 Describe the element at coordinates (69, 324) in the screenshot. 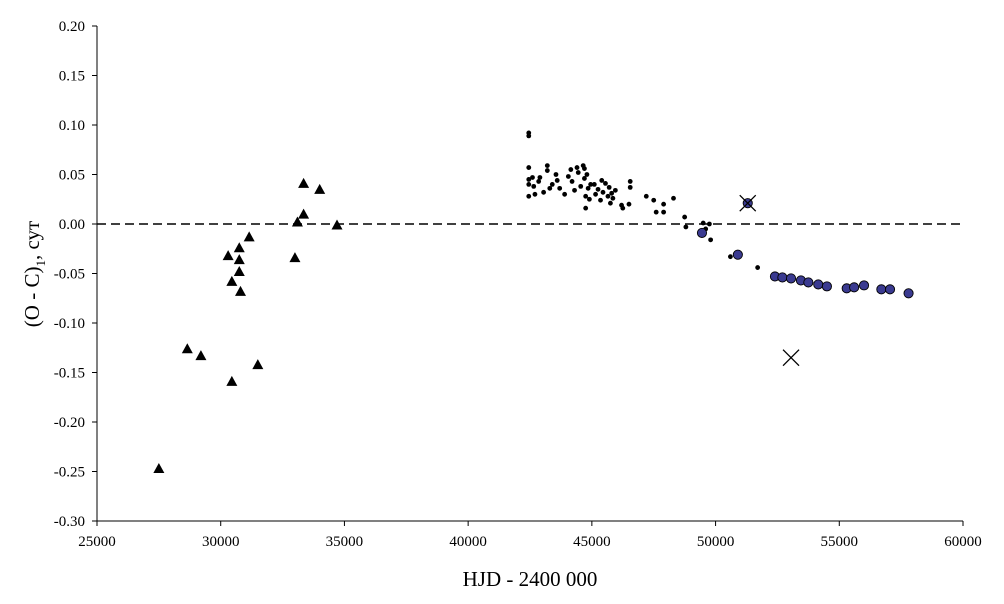

I see `y-tick-label: -0.10` at that location.